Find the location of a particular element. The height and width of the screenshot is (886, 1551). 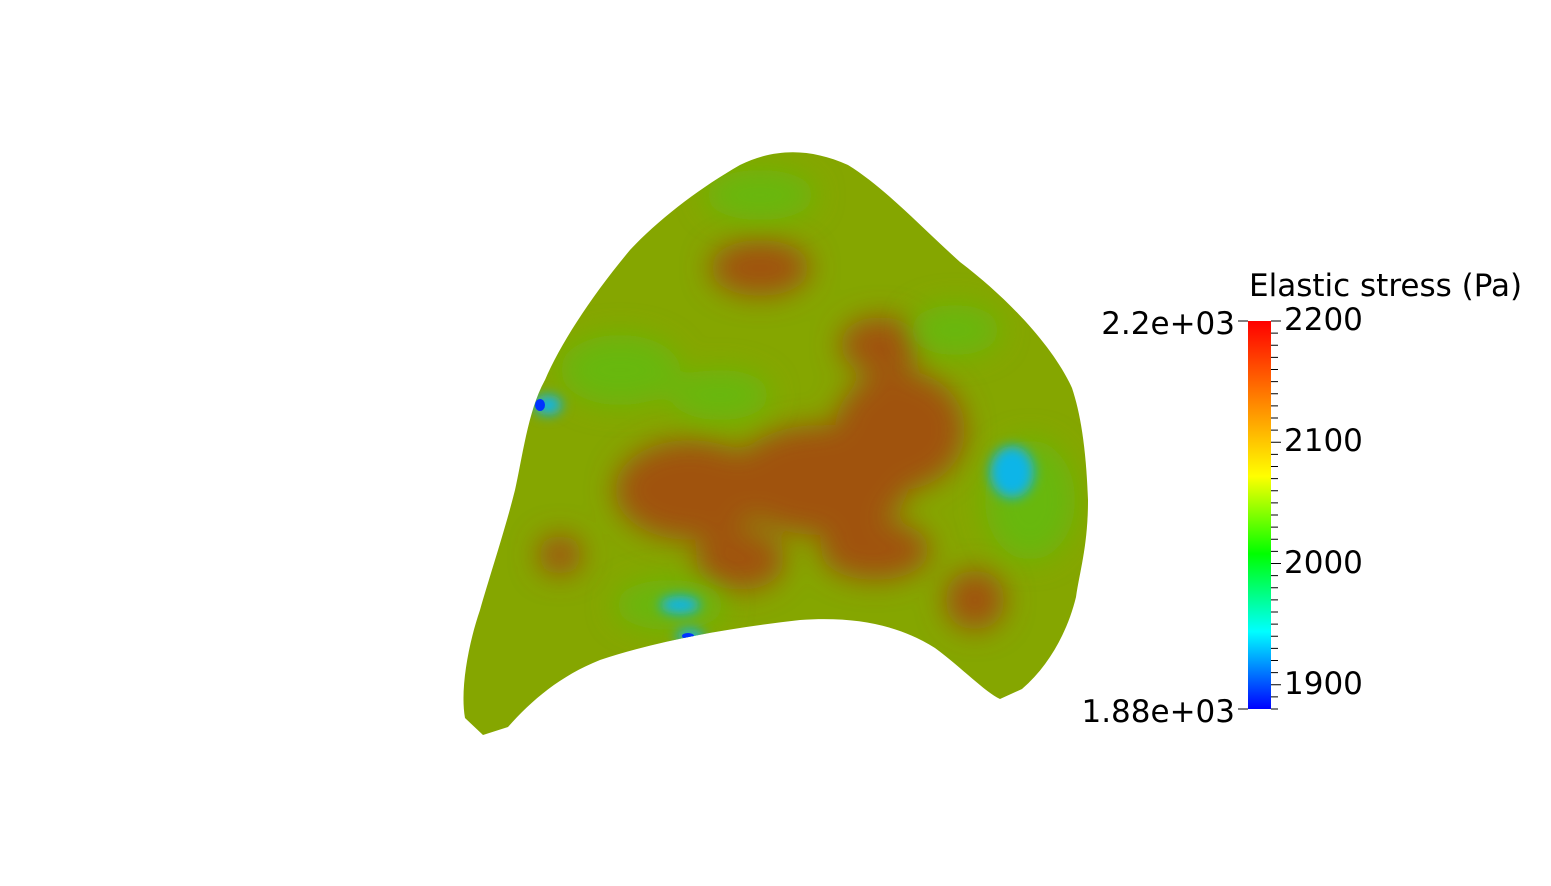

tick-label: 1900 is located at coordinates (1323, 683).